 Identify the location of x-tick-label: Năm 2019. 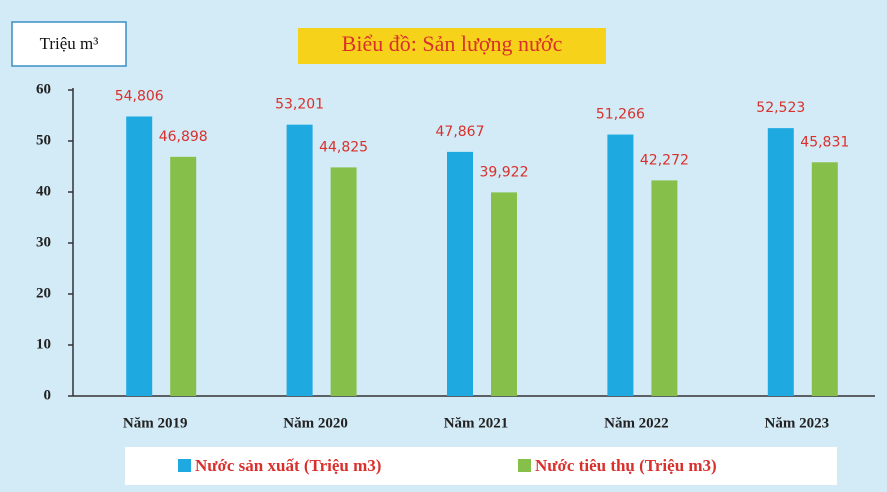
(155, 423).